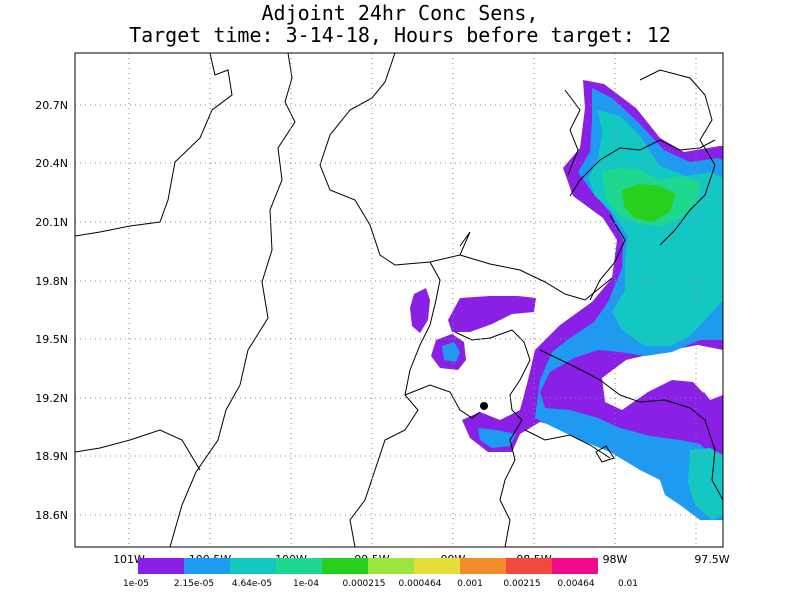  Describe the element at coordinates (51, 105) in the screenshot. I see `lat-tick-label: 20.7N` at that location.